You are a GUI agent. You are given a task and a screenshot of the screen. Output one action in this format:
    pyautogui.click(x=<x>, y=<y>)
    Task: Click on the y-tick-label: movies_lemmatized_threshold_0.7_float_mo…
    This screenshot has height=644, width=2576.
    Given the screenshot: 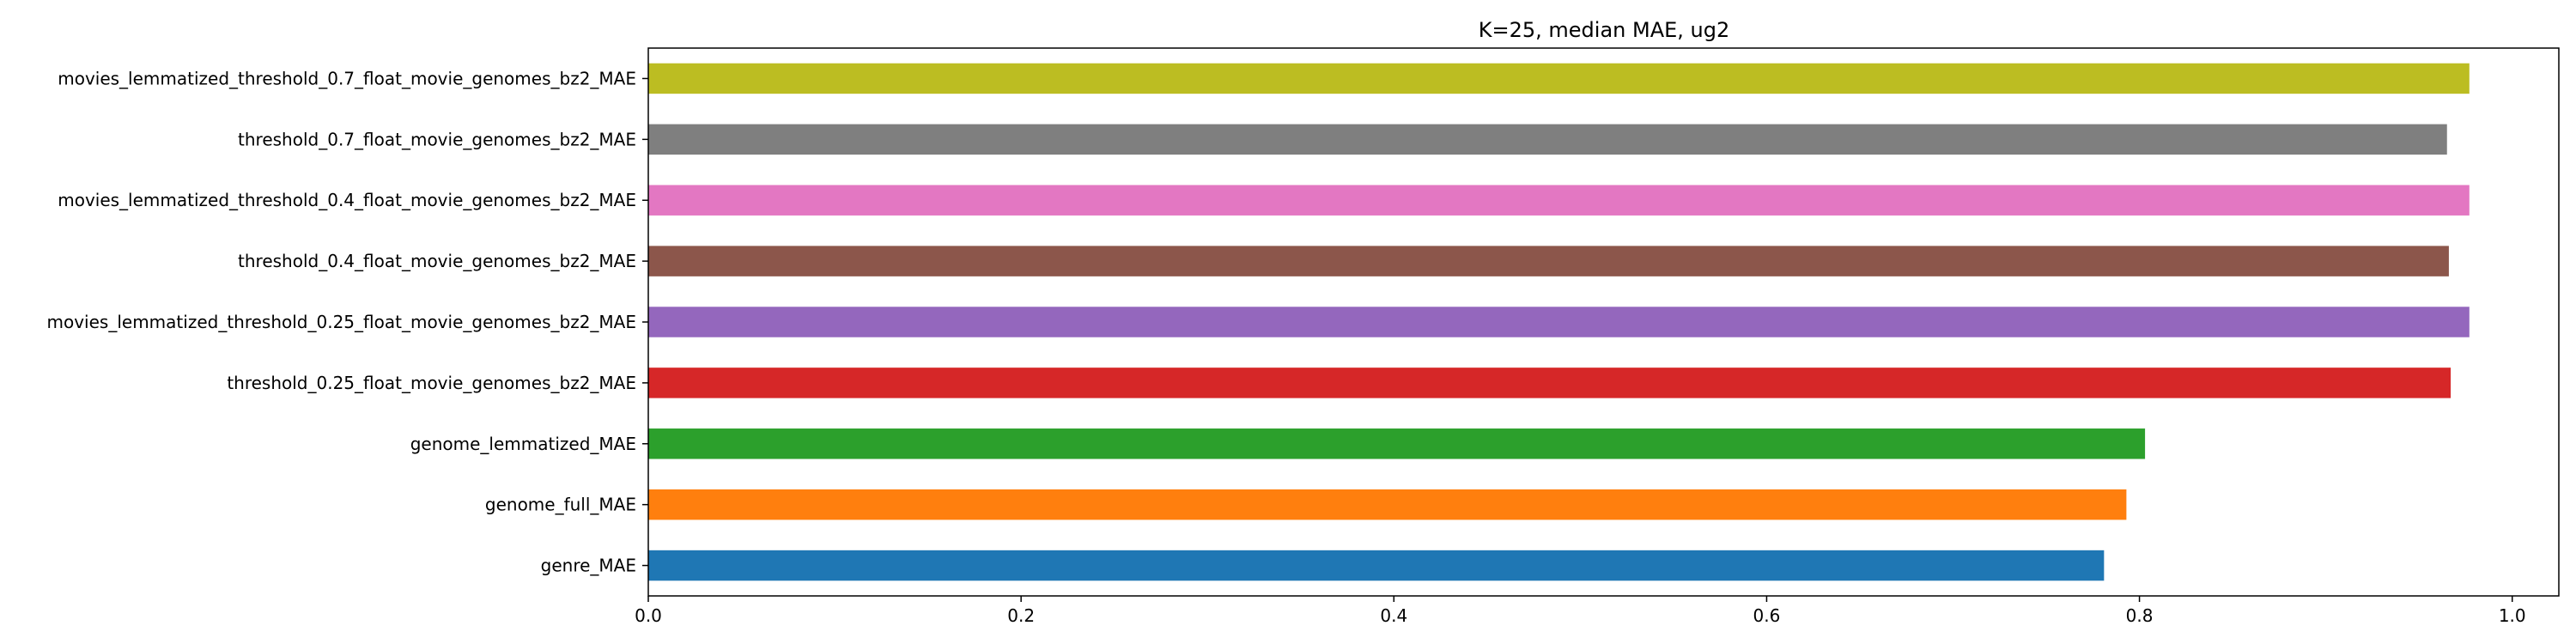 What is the action you would take?
    pyautogui.click(x=347, y=78)
    